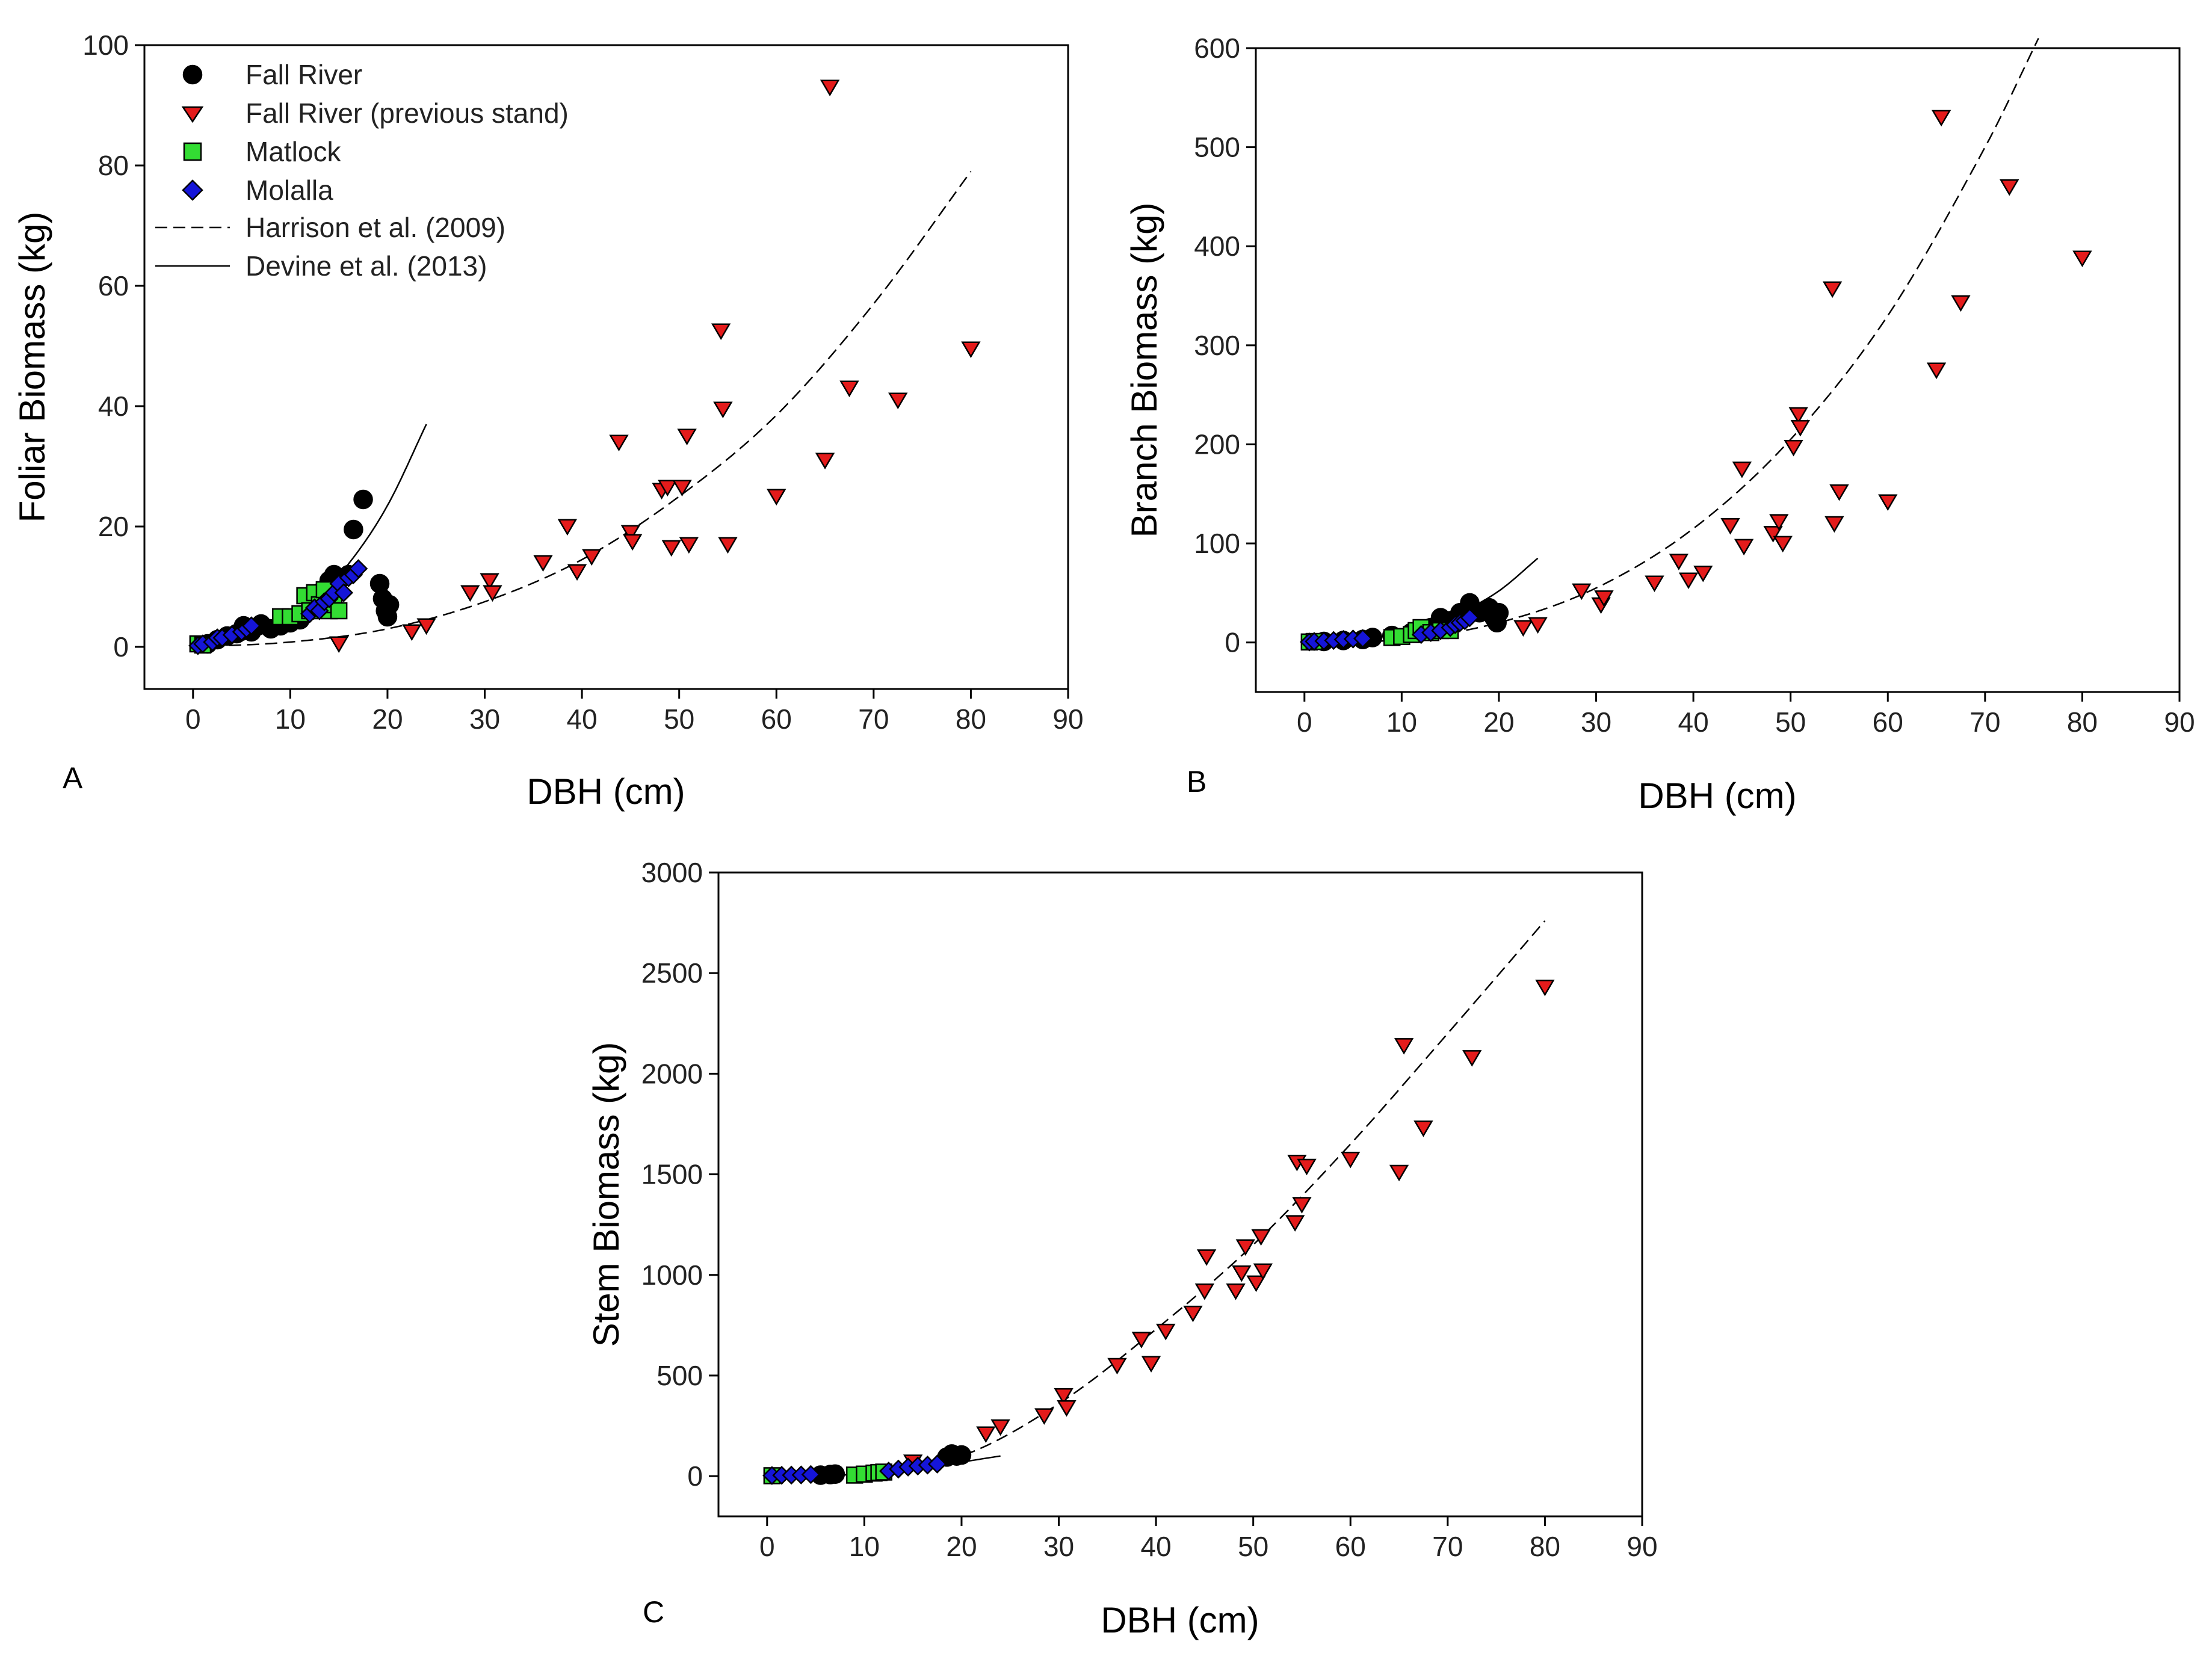 Image resolution: width=2212 pixels, height=1668 pixels. What do you see at coordinates (961, 1455) in the screenshot?
I see `panel-c-point-fall-river` at bounding box center [961, 1455].